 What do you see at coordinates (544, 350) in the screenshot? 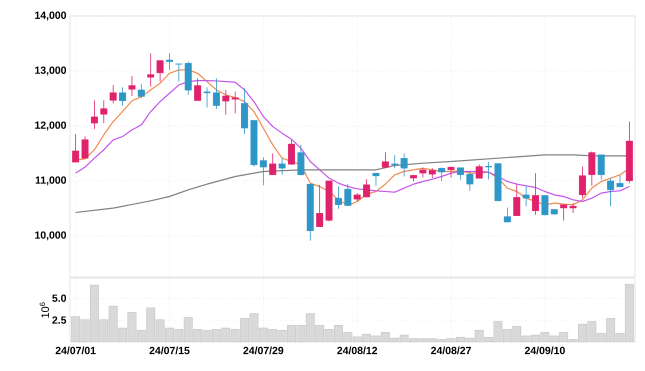
I see `x-tick-label: 24/09/10` at bounding box center [544, 350].